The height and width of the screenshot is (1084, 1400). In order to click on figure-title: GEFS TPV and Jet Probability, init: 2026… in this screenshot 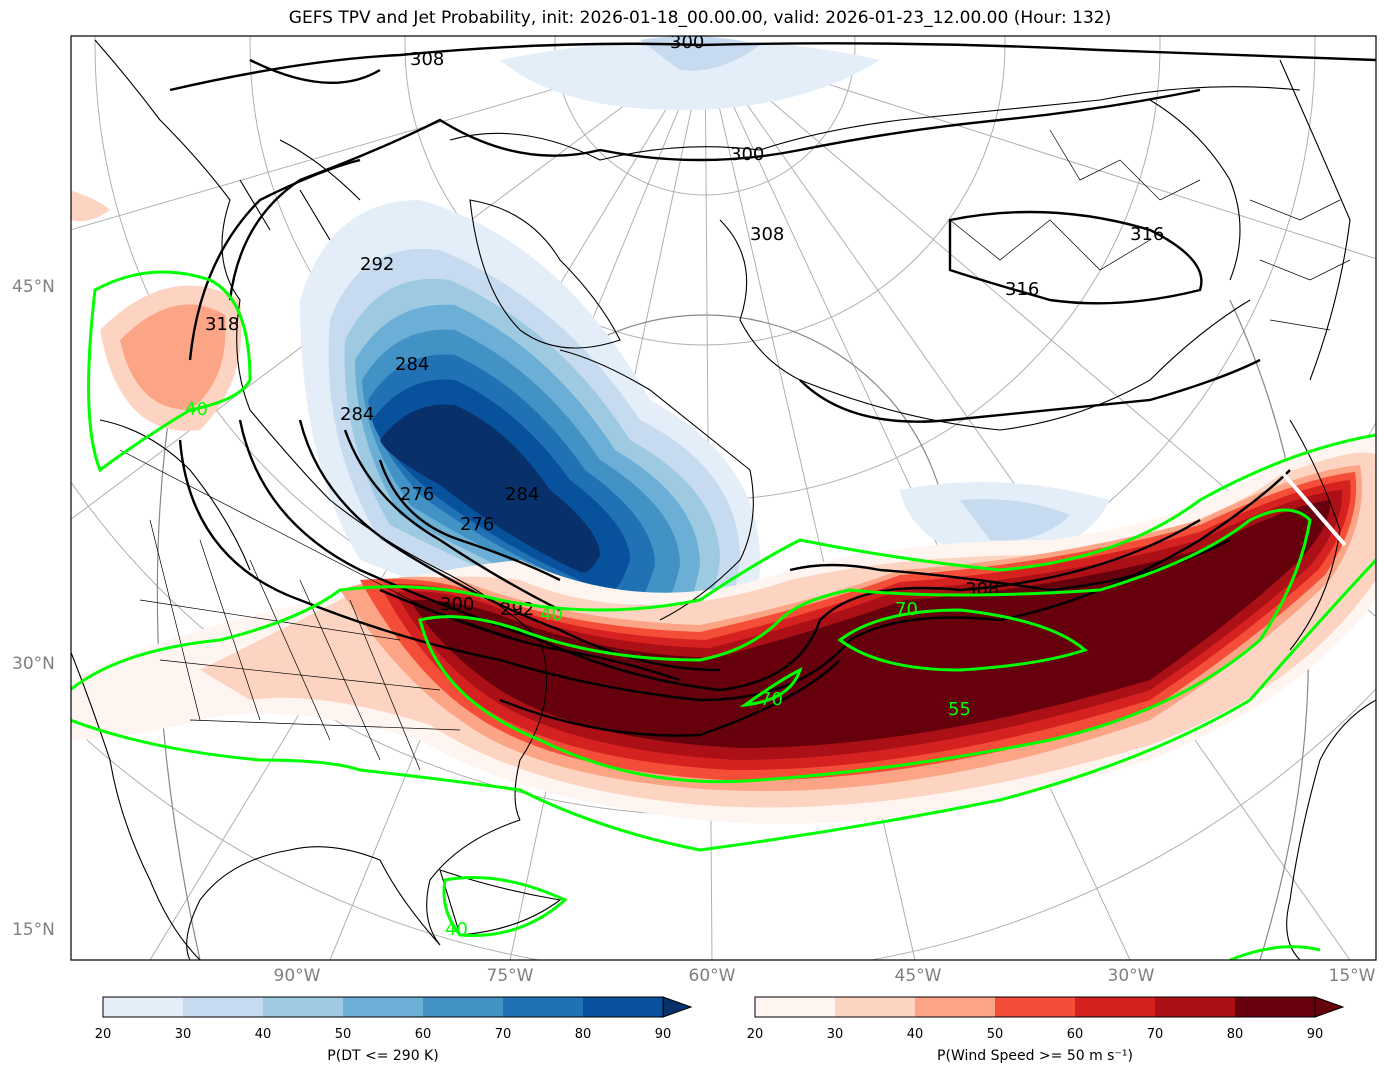, I will do `click(700, 18)`.